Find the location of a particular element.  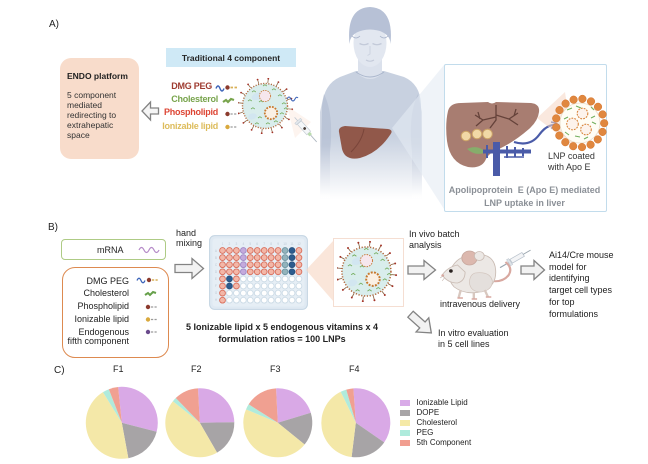

svg-text: G is located at coordinates (216, 293).